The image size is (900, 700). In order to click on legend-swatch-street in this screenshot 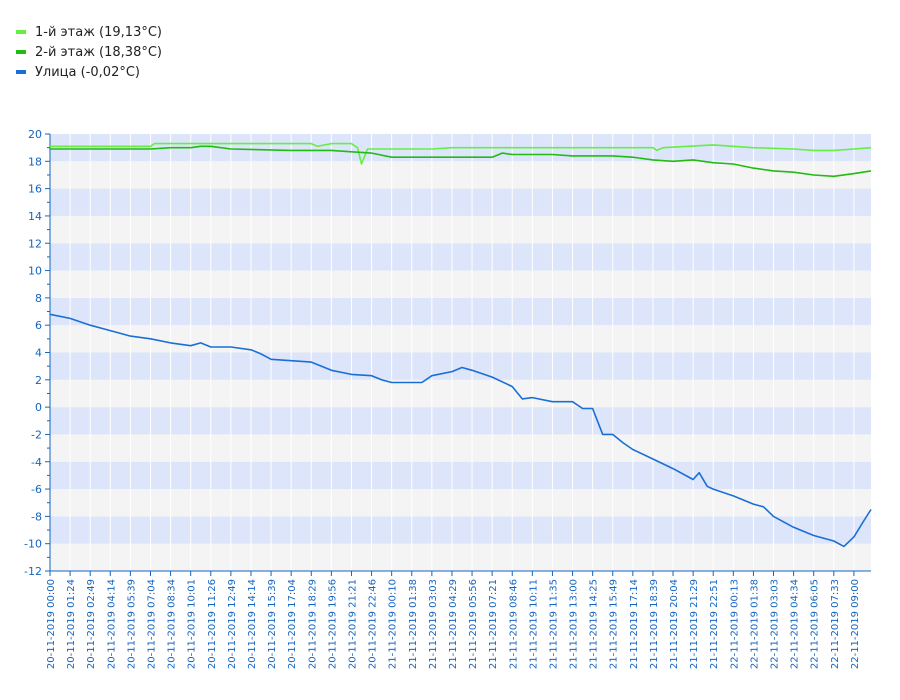, I will do `click(21, 72)`.